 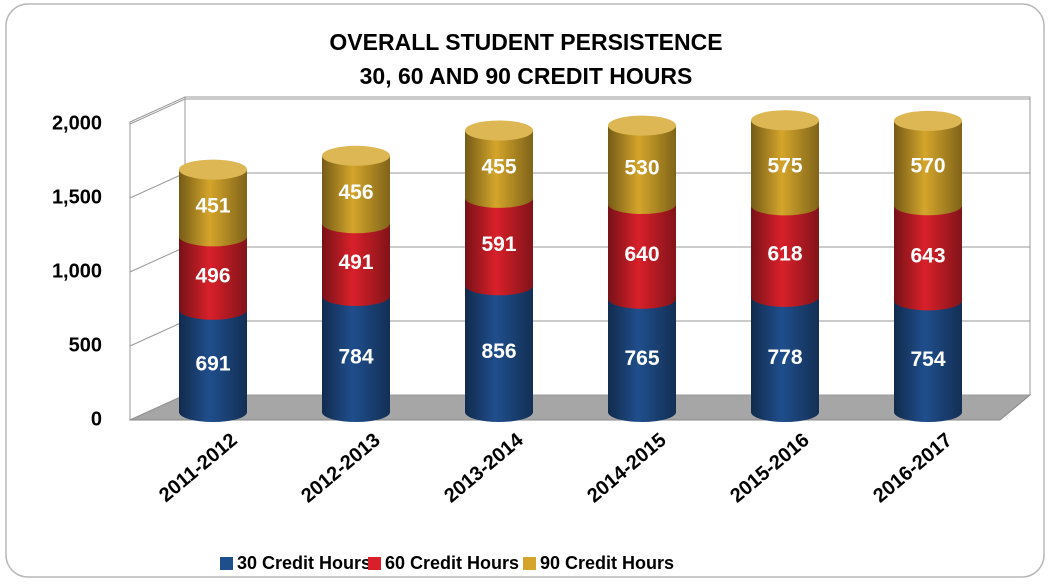 I want to click on value-label: 765, so click(x=641, y=358).